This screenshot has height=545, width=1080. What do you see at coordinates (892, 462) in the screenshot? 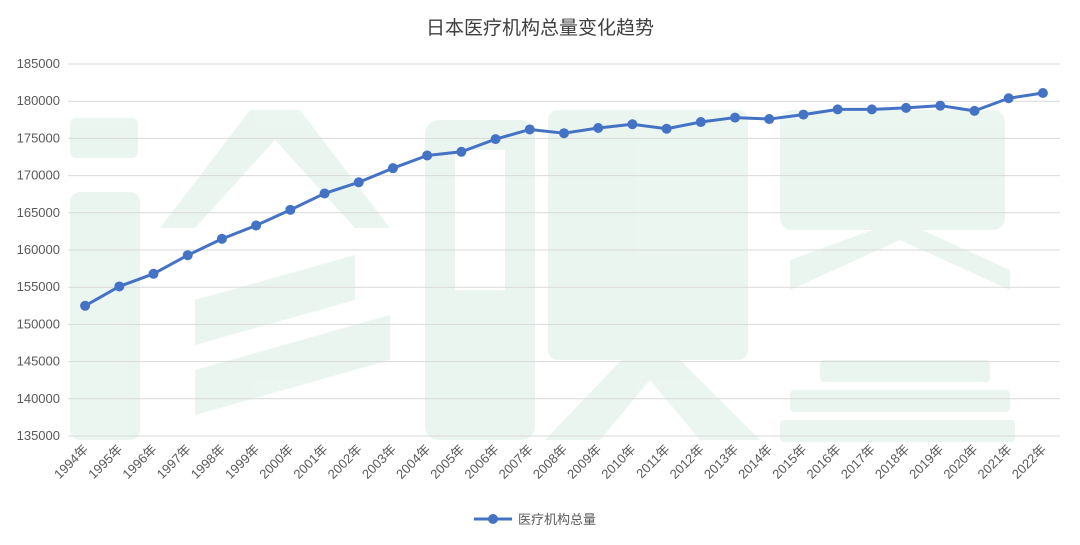
I see `x-tick-label: 2018年` at bounding box center [892, 462].